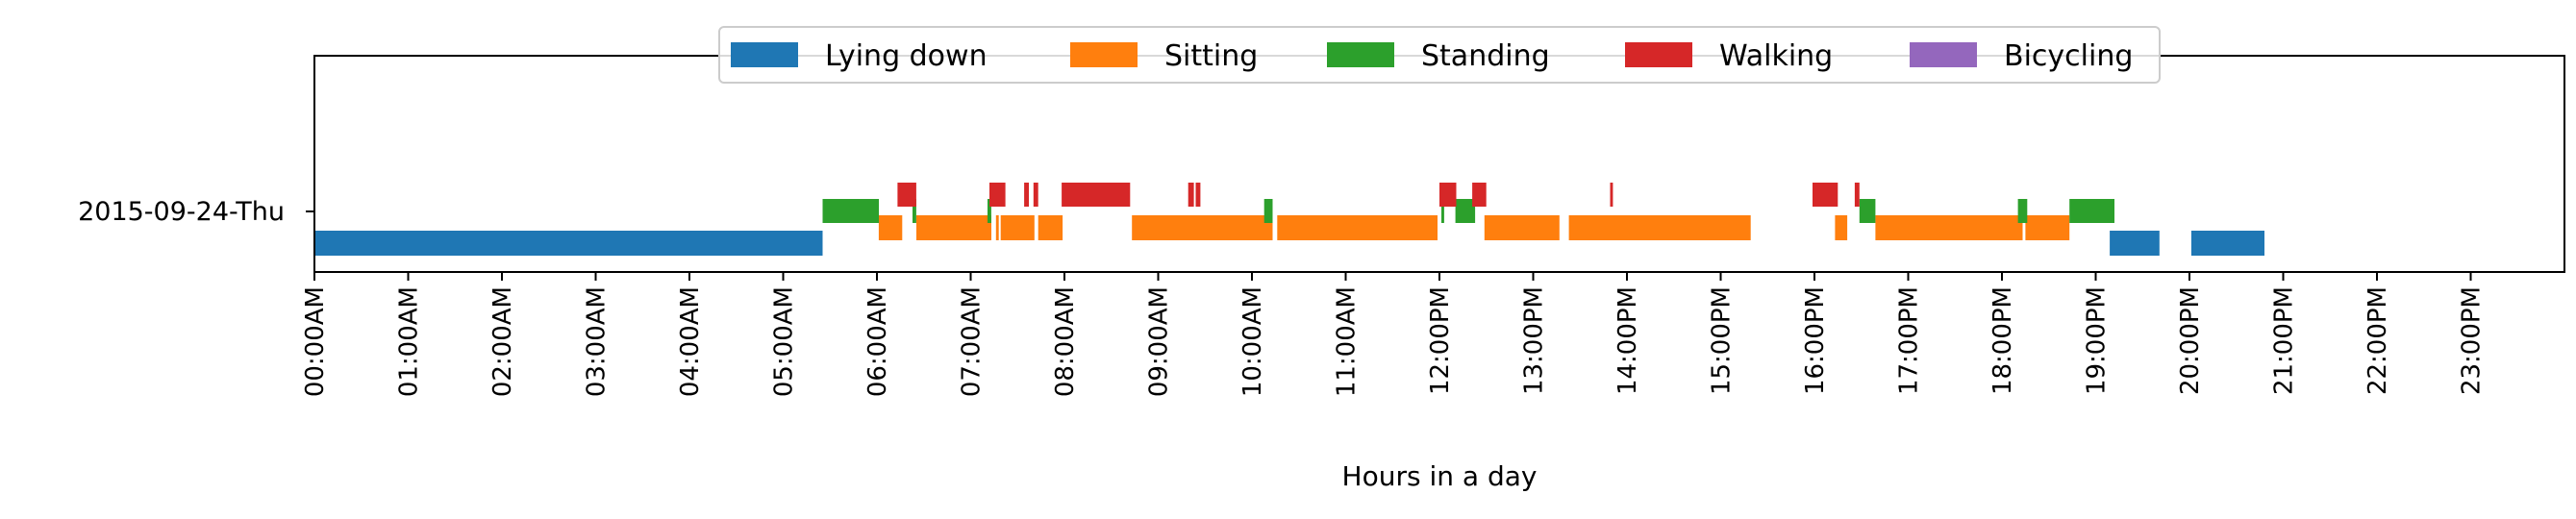 Image resolution: width=2576 pixels, height=519 pixels. I want to click on x-tick-label: 16:00PM, so click(1815, 340).